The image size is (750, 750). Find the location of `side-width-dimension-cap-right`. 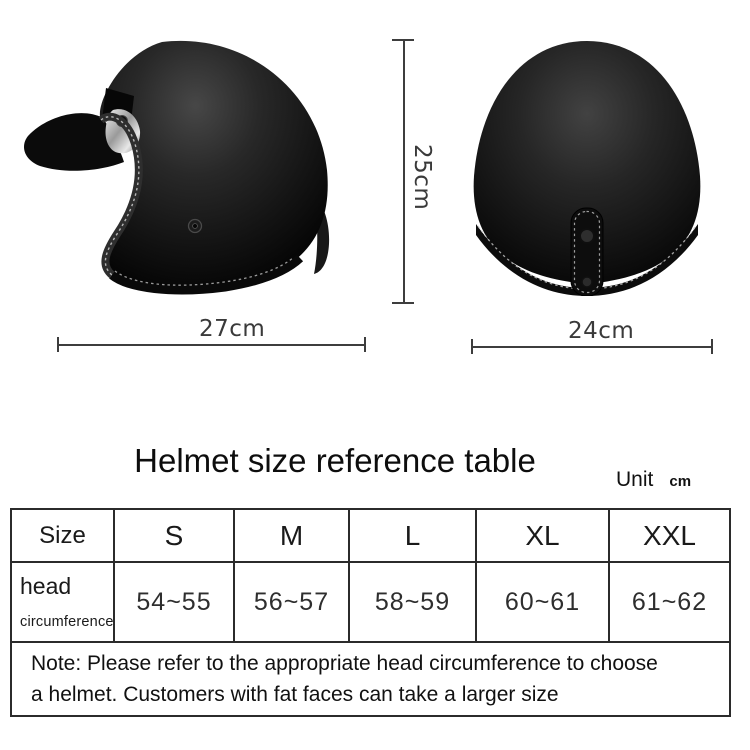

side-width-dimension-cap-right is located at coordinates (365, 344).